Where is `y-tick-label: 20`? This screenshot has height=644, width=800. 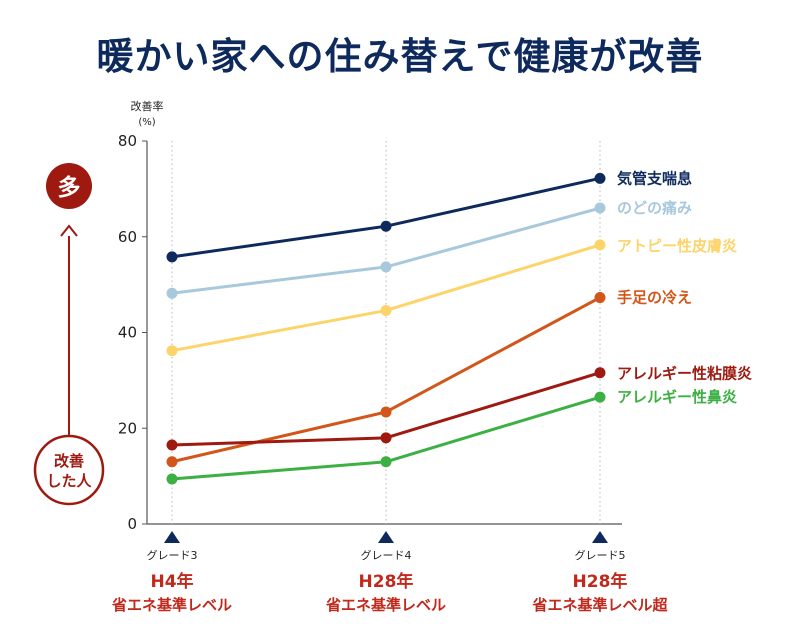 y-tick-label: 20 is located at coordinates (127, 428).